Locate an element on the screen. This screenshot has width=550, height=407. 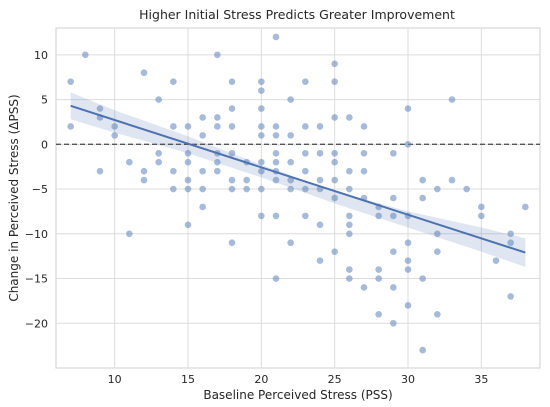
x-tick-labels: 10 15 20 25 30 35 is located at coordinates (298, 379).